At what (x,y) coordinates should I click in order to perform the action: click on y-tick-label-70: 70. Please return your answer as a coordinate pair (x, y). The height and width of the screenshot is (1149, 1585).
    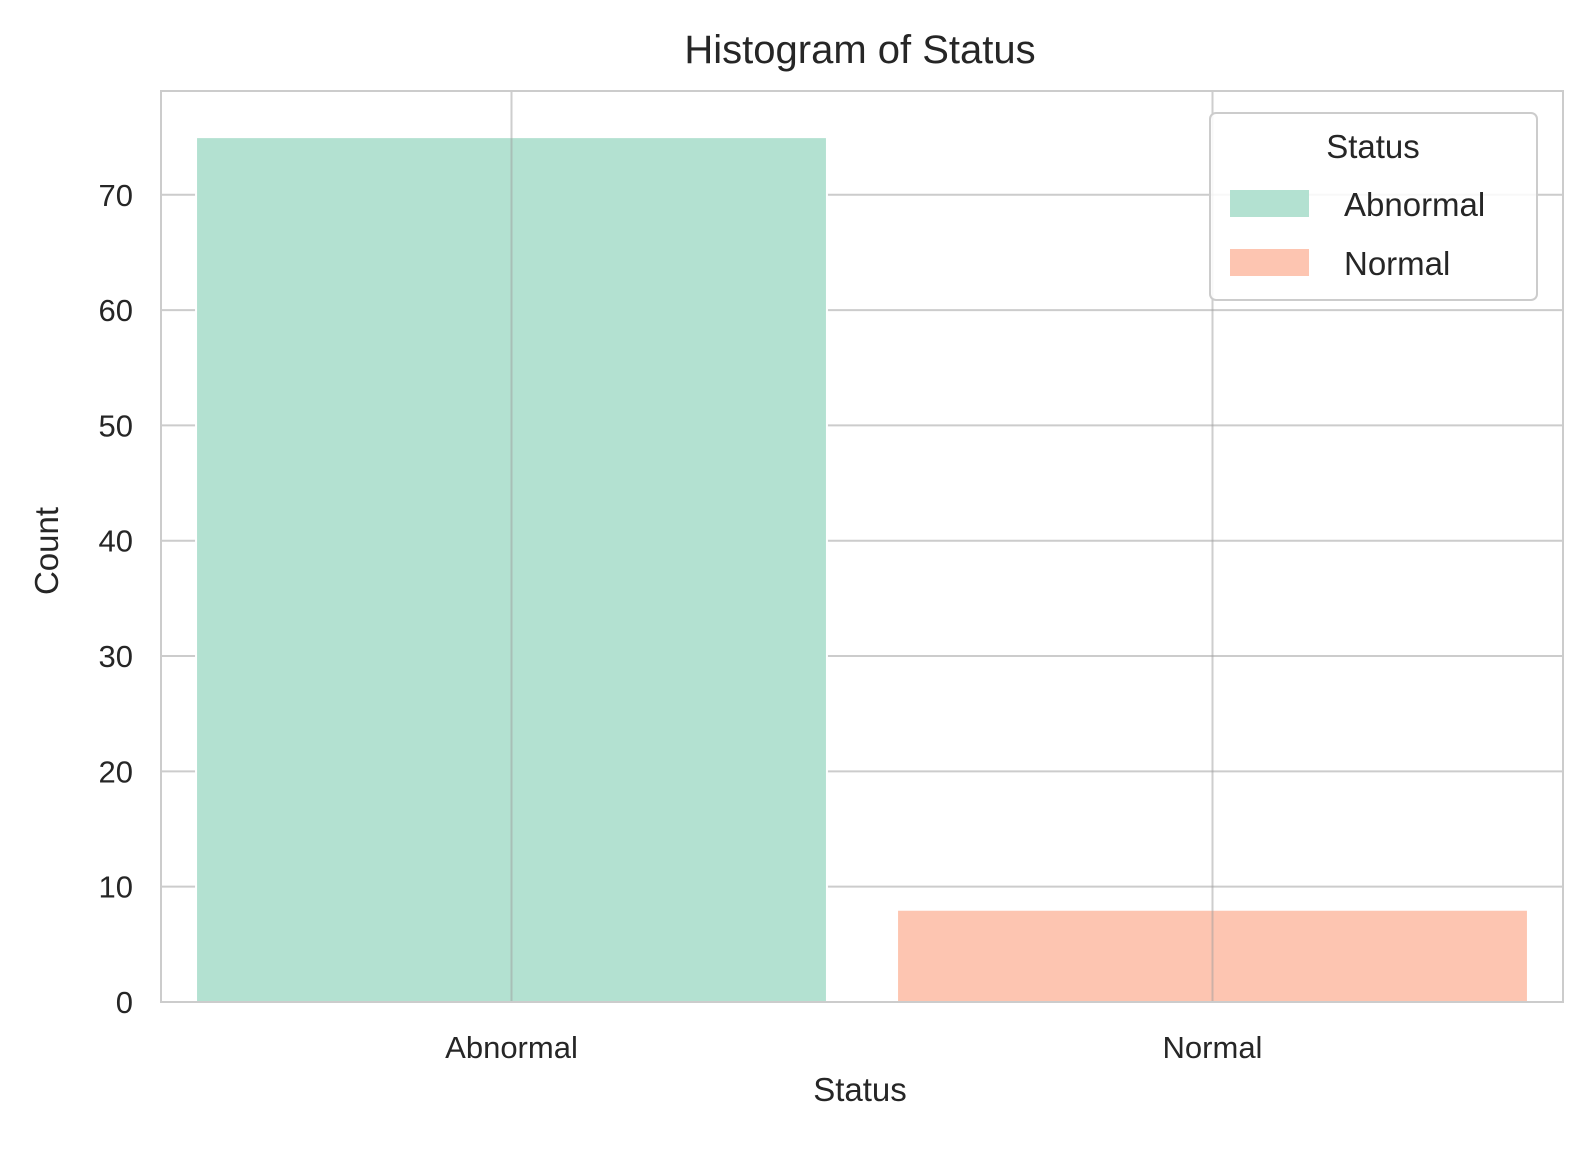
    Looking at the image, I should click on (116, 195).